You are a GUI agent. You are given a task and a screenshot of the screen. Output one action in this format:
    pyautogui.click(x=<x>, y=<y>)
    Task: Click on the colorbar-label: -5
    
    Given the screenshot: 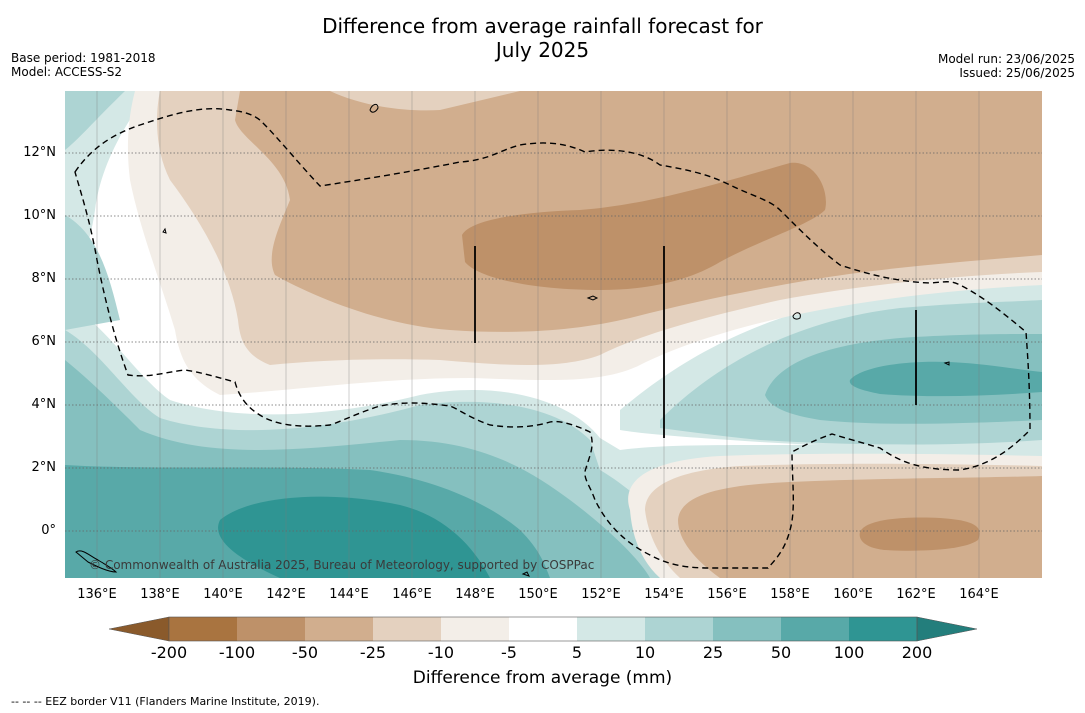 What is the action you would take?
    pyautogui.click(x=509, y=652)
    